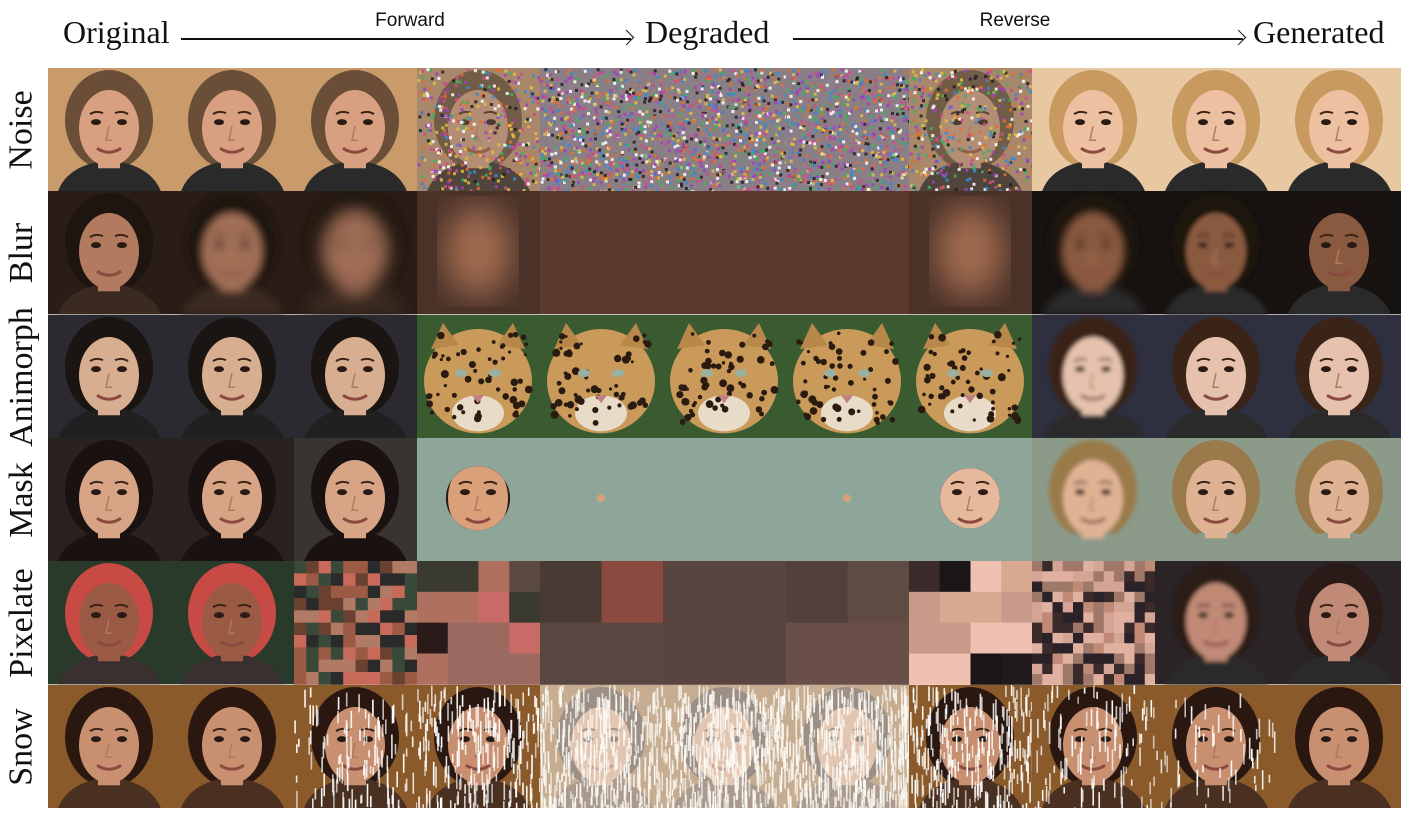 The width and height of the screenshot is (1412, 818). What do you see at coordinates (1319, 32) in the screenshot?
I see `generated-label: Generated` at bounding box center [1319, 32].